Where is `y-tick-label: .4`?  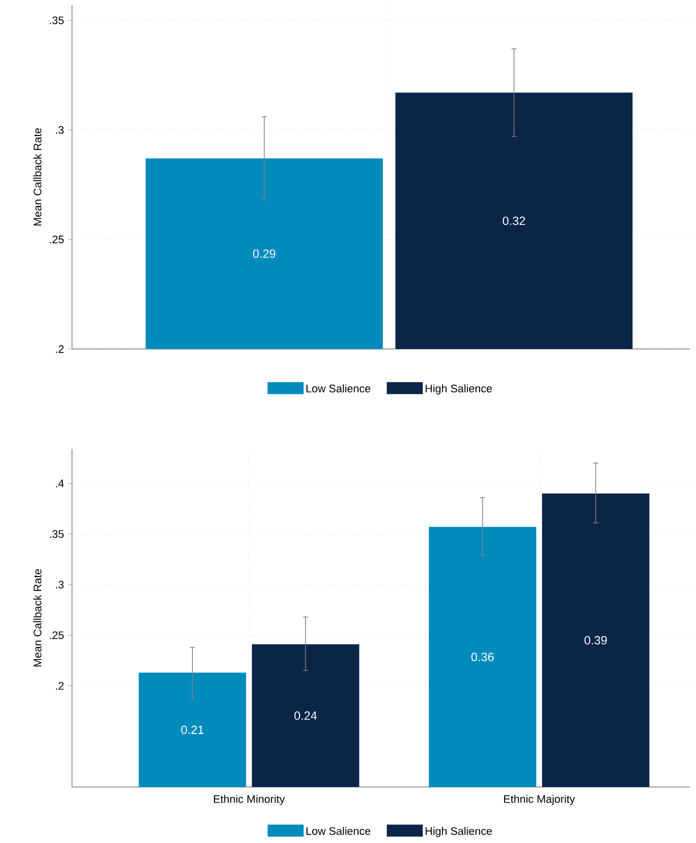 y-tick-label: .4 is located at coordinates (60, 484).